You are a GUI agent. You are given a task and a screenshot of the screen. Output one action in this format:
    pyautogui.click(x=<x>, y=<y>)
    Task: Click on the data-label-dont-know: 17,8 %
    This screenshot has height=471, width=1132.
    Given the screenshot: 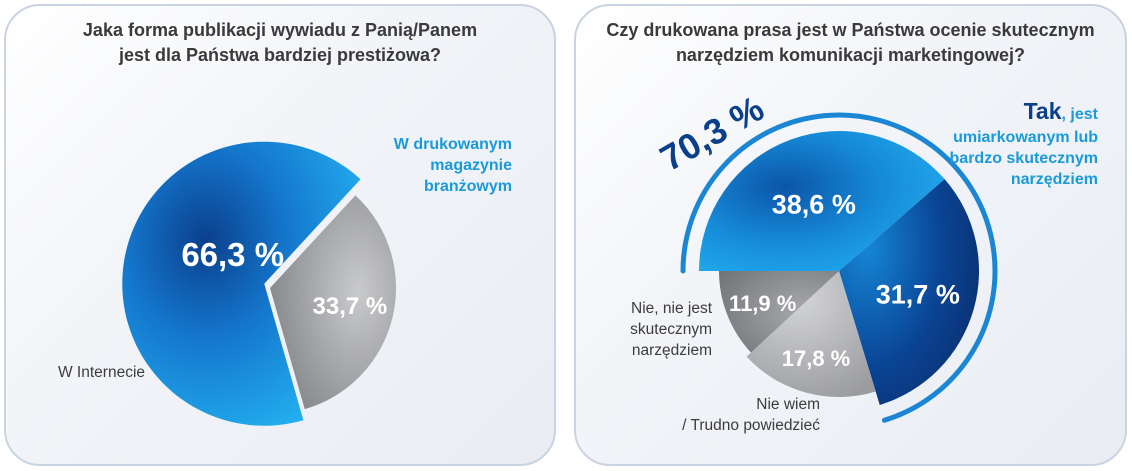 What is the action you would take?
    pyautogui.click(x=816, y=358)
    